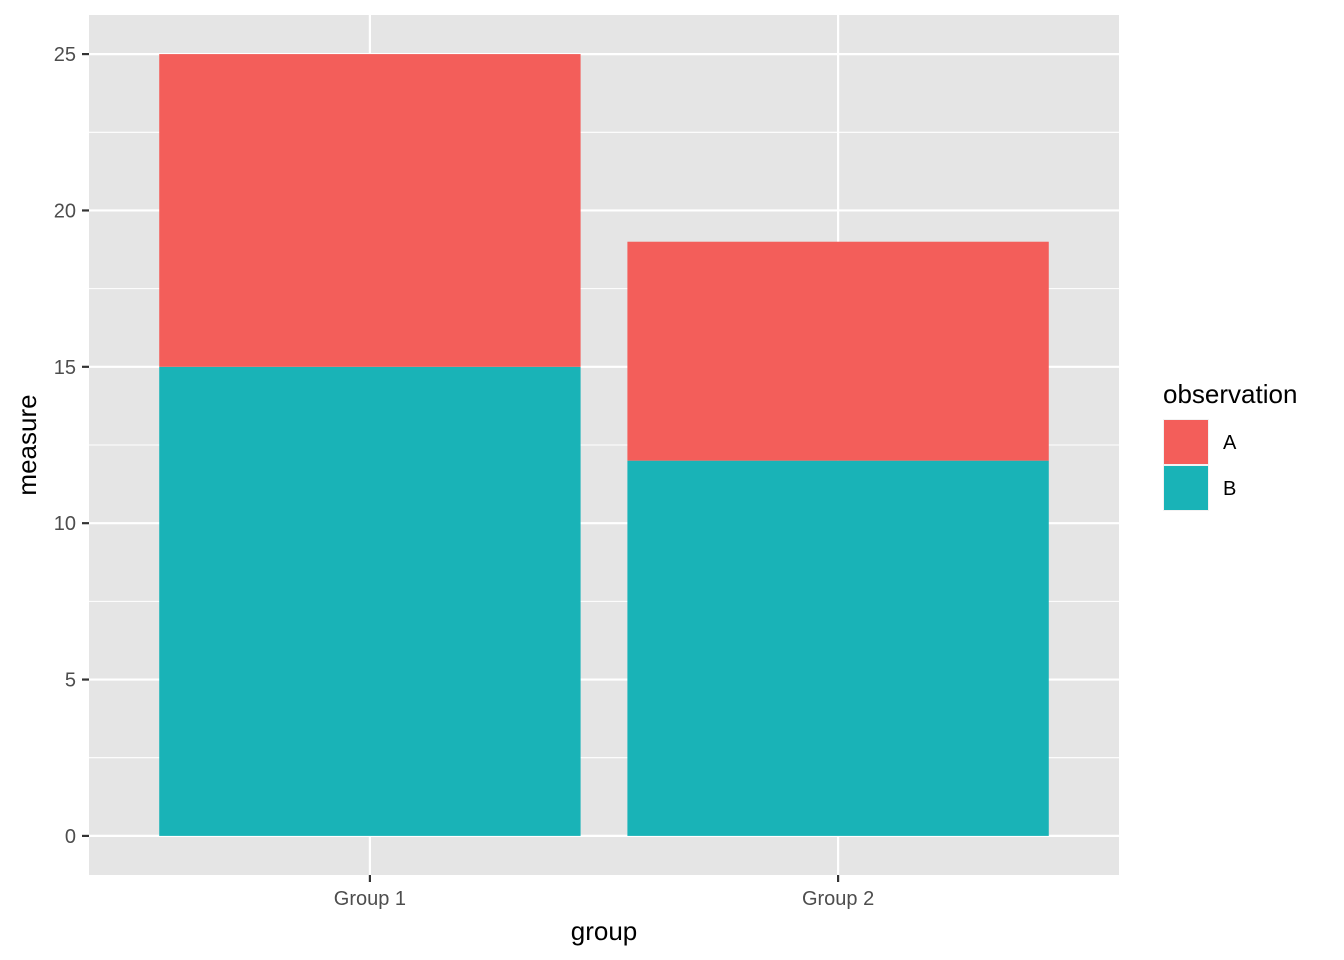 Image resolution: width=1344 pixels, height=960 pixels. What do you see at coordinates (1229, 489) in the screenshot?
I see `legend-label-b: B` at bounding box center [1229, 489].